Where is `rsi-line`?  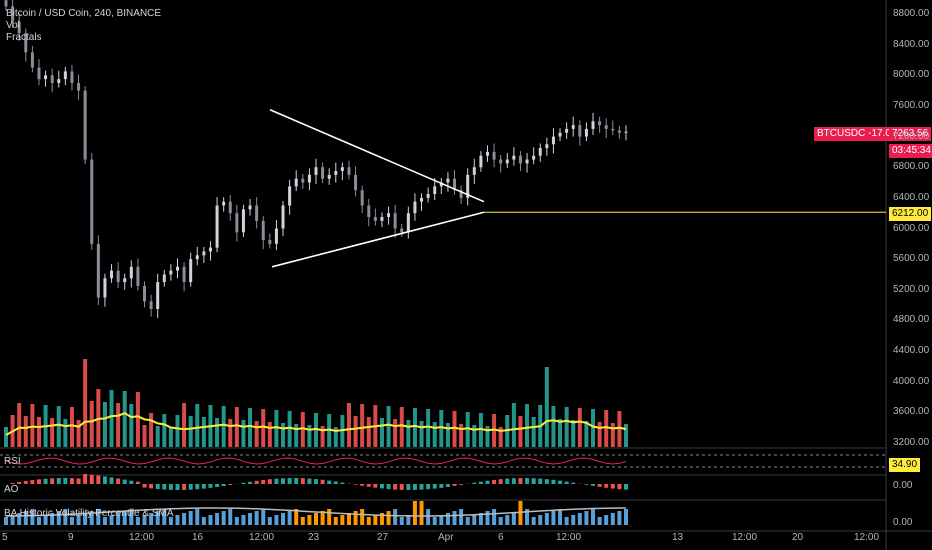 rsi-line is located at coordinates (316, 461).